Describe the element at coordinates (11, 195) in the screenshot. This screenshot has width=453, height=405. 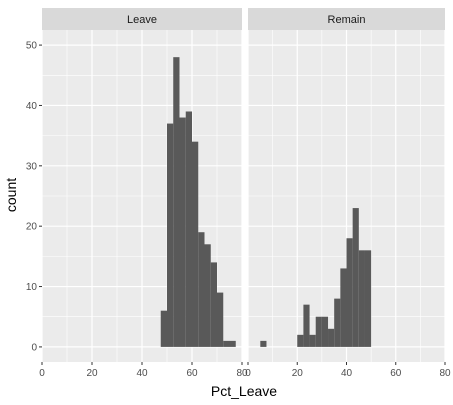
I see `y-axis-title: count` at that location.